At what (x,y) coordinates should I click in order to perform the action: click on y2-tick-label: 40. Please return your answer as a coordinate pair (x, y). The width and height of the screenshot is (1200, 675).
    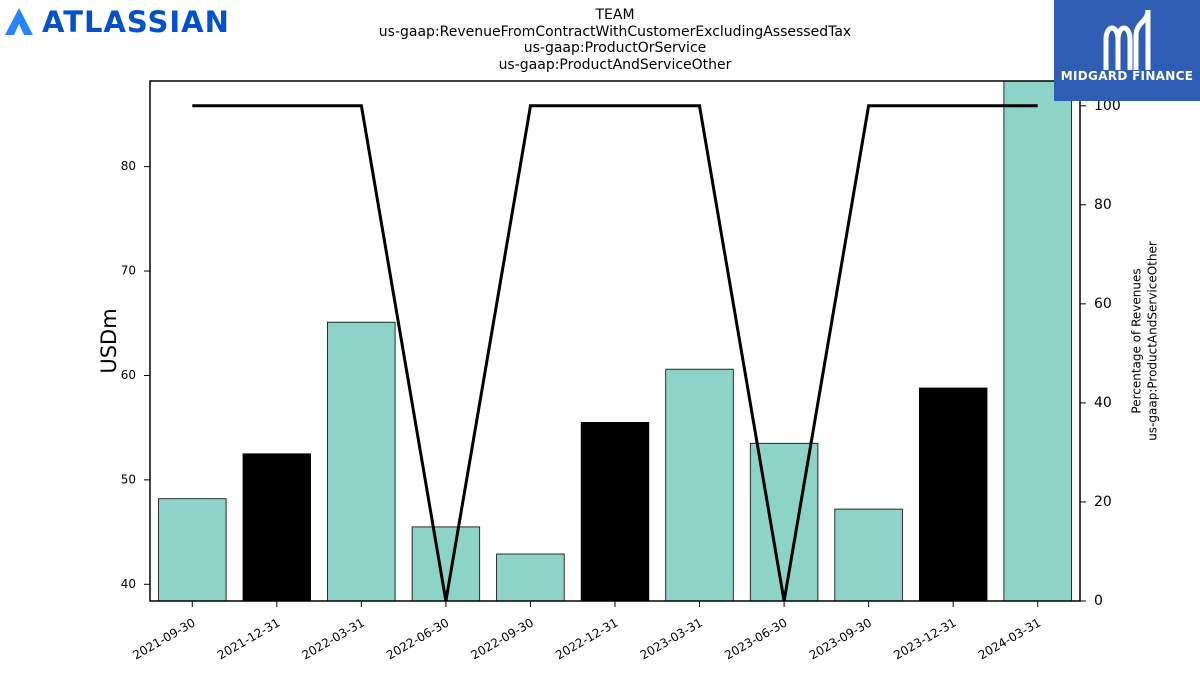
    Looking at the image, I should click on (1103, 403).